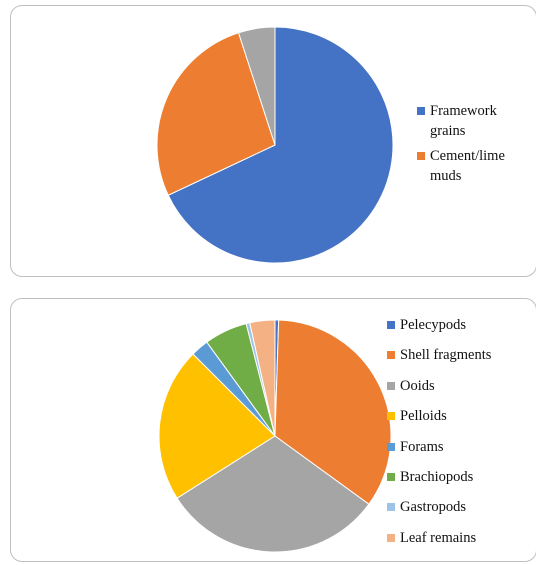 This screenshot has height=565, width=536. Describe the element at coordinates (256, 86) in the screenshot. I see `pie-slice-unlabeled` at that location.